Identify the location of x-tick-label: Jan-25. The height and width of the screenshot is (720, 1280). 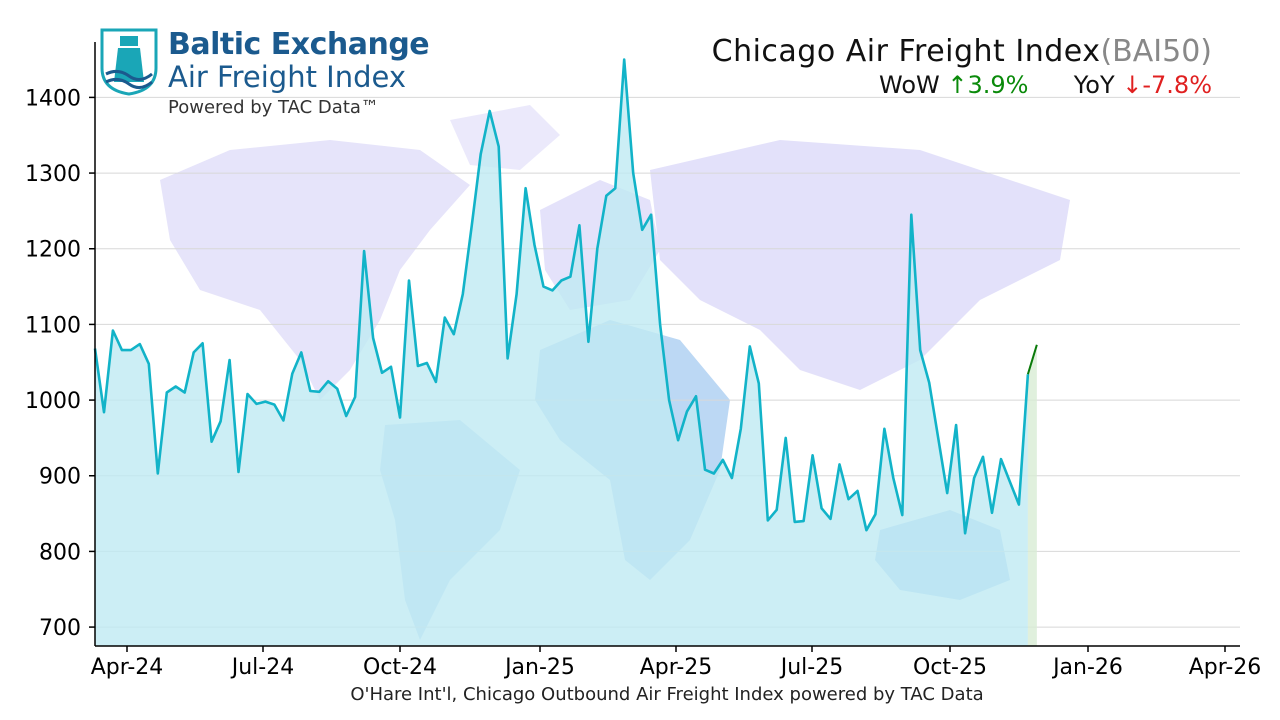
(539, 667).